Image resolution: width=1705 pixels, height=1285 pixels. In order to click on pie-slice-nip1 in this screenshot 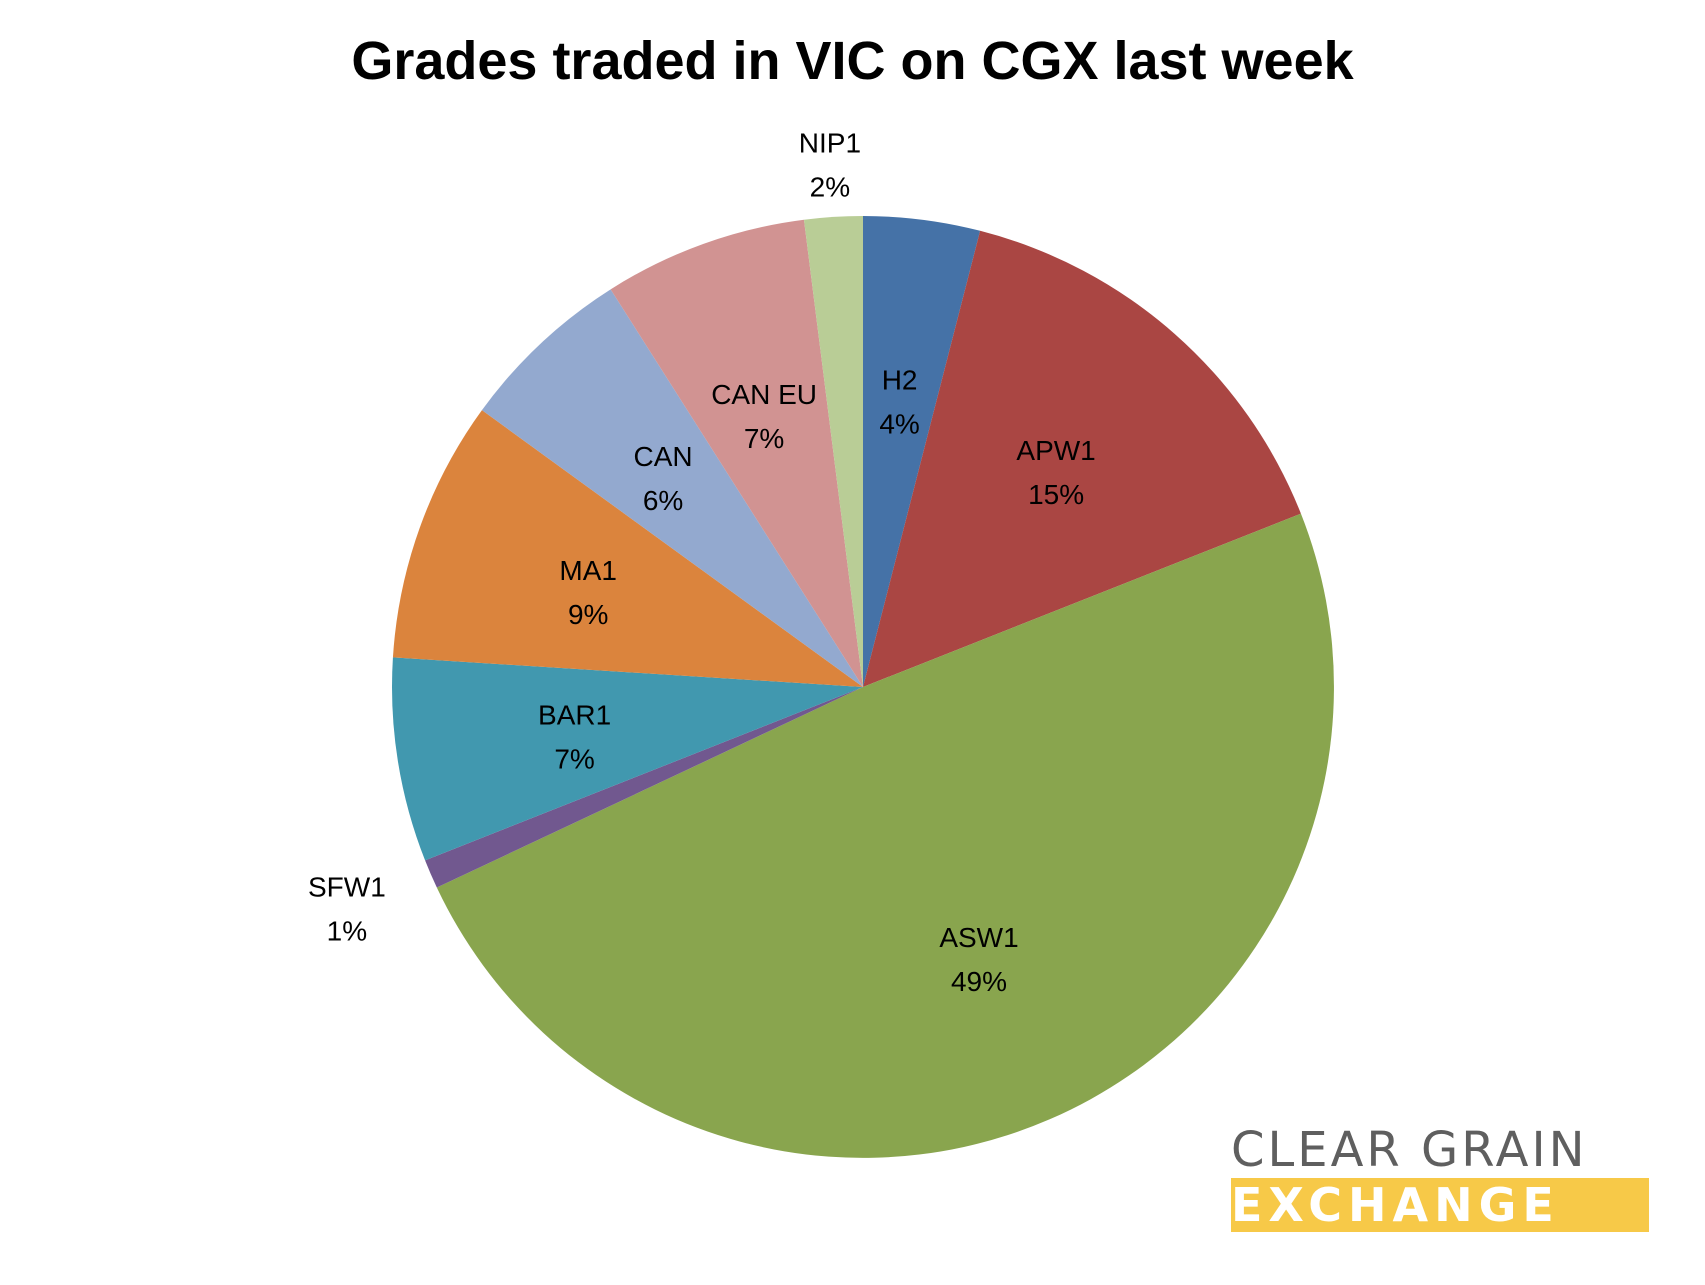, I will do `click(833, 451)`.